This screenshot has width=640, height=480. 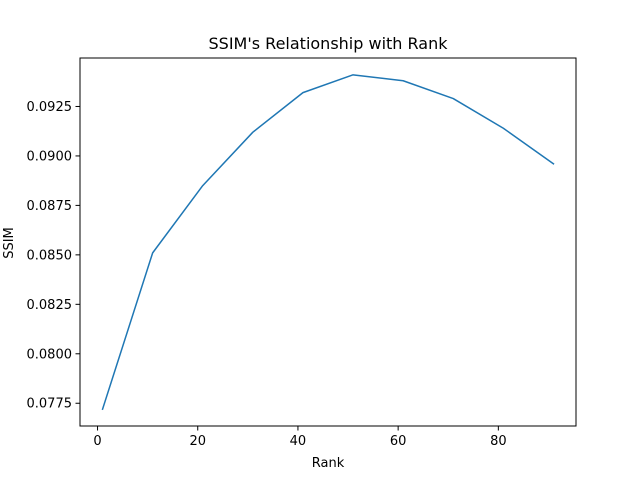 What do you see at coordinates (50, 255) in the screenshot?
I see `y-tick-label: 0.0850` at bounding box center [50, 255].